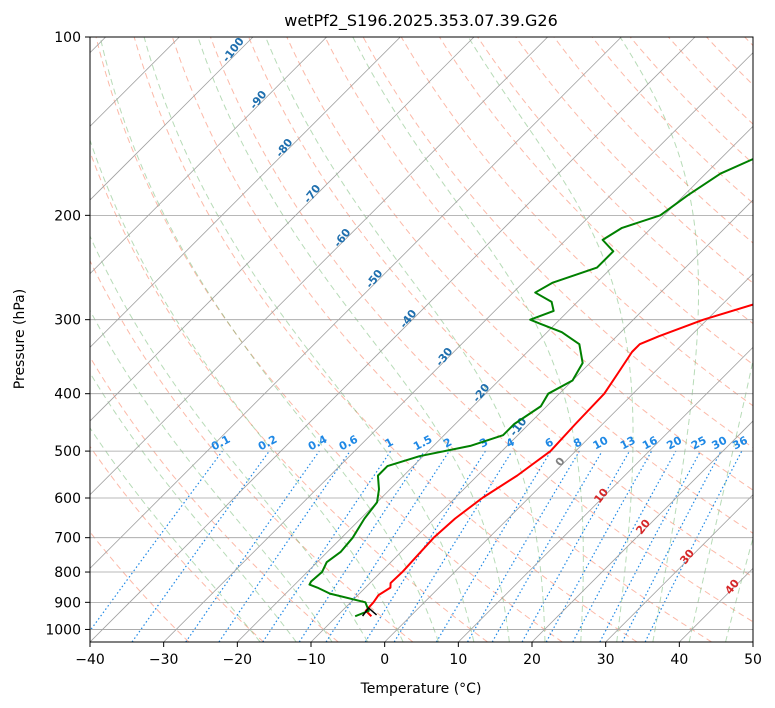 The image size is (775, 708). I want to click on mixing-ratio-label: 0.1, so click(220, 443).